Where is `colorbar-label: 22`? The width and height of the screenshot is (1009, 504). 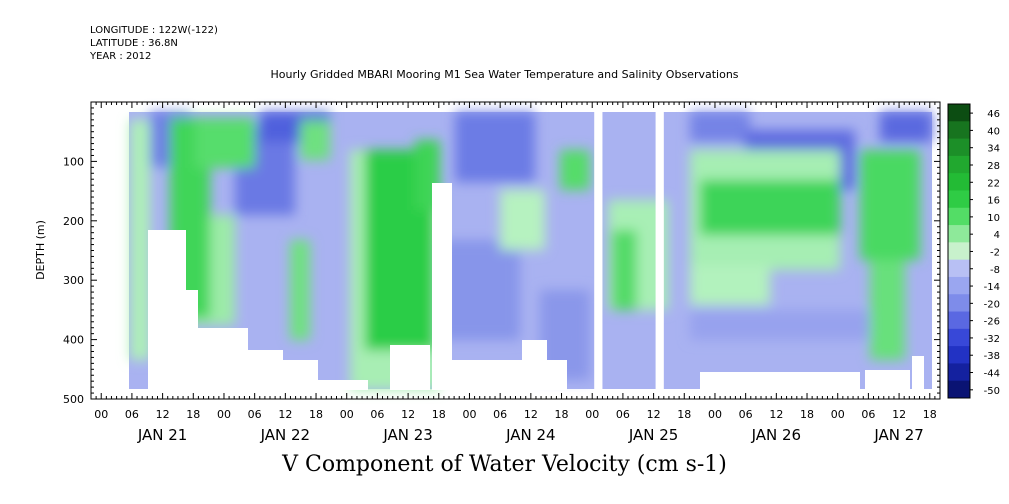
colorbar-label: 22 is located at coordinates (993, 183).